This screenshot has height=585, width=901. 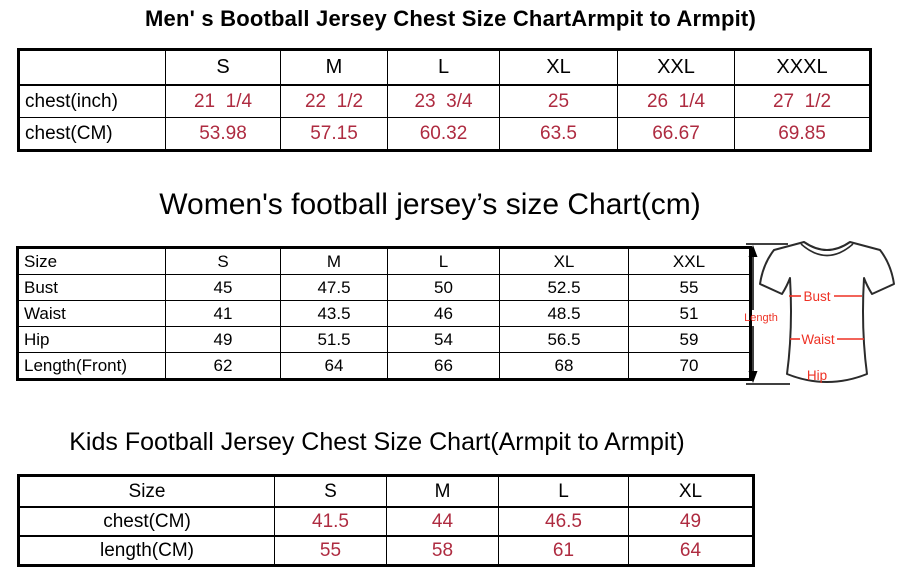 What do you see at coordinates (430, 204) in the screenshot?
I see `women-chart-title: Women's football jersey’s size Chart(cm)` at bounding box center [430, 204].